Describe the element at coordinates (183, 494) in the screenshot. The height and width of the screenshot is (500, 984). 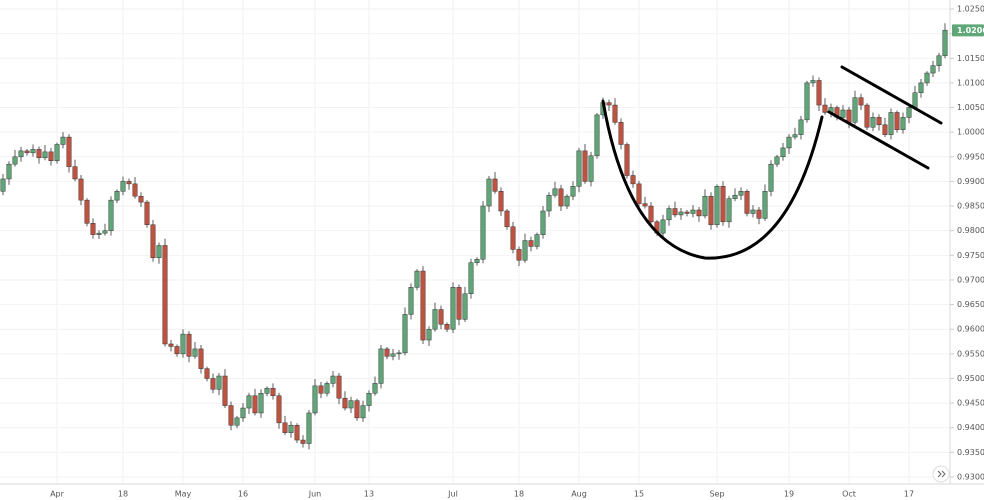
I see `x-tick-label: May` at that location.